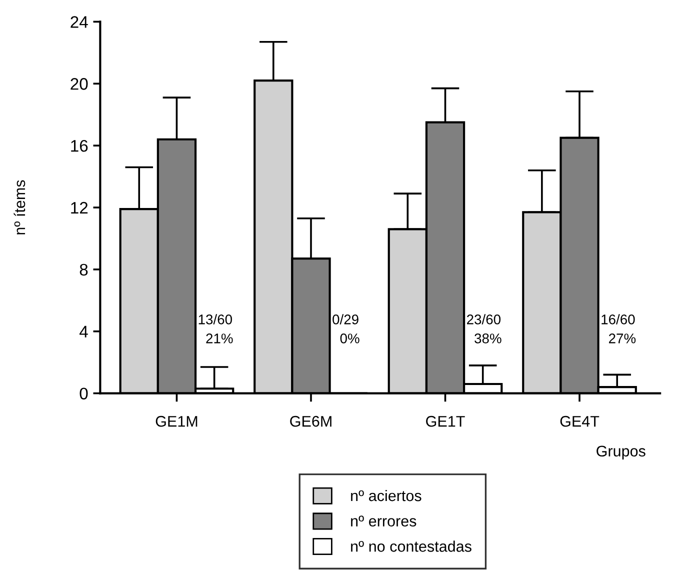 Image resolution: width=677 pixels, height=587 pixels. Describe the element at coordinates (20, 207) in the screenshot. I see `y-axis-title: nº ítems` at that location.